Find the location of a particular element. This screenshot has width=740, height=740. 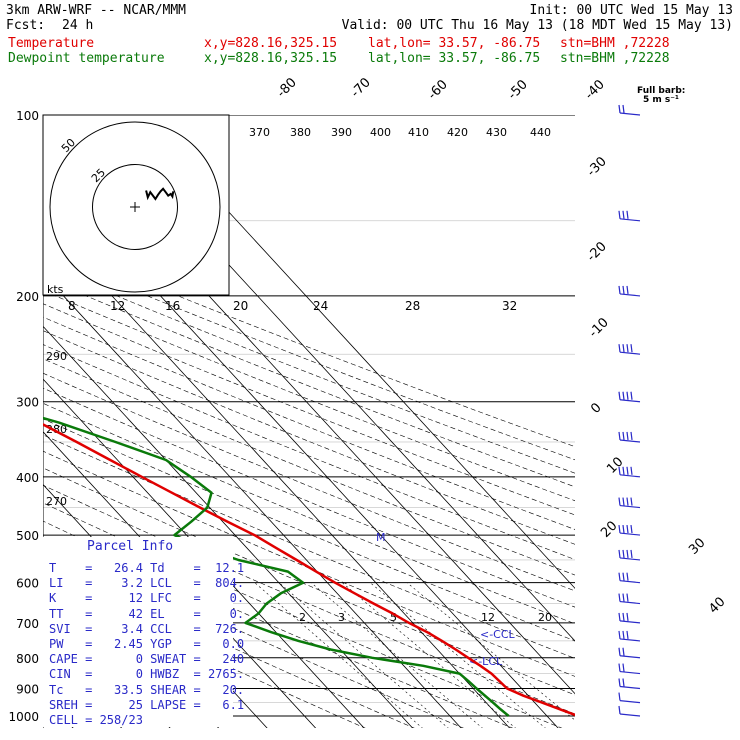

isotherm--90 is located at coordinates (12, 422).